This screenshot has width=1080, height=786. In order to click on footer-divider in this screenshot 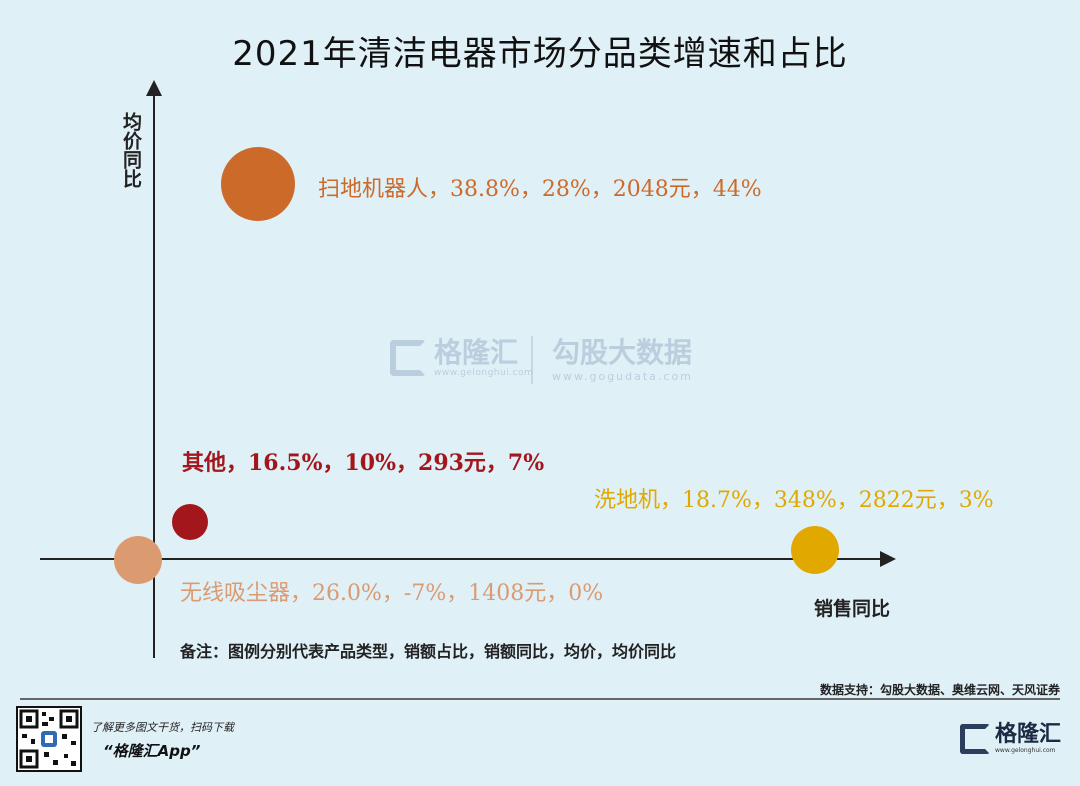, I will do `click(540, 699)`.